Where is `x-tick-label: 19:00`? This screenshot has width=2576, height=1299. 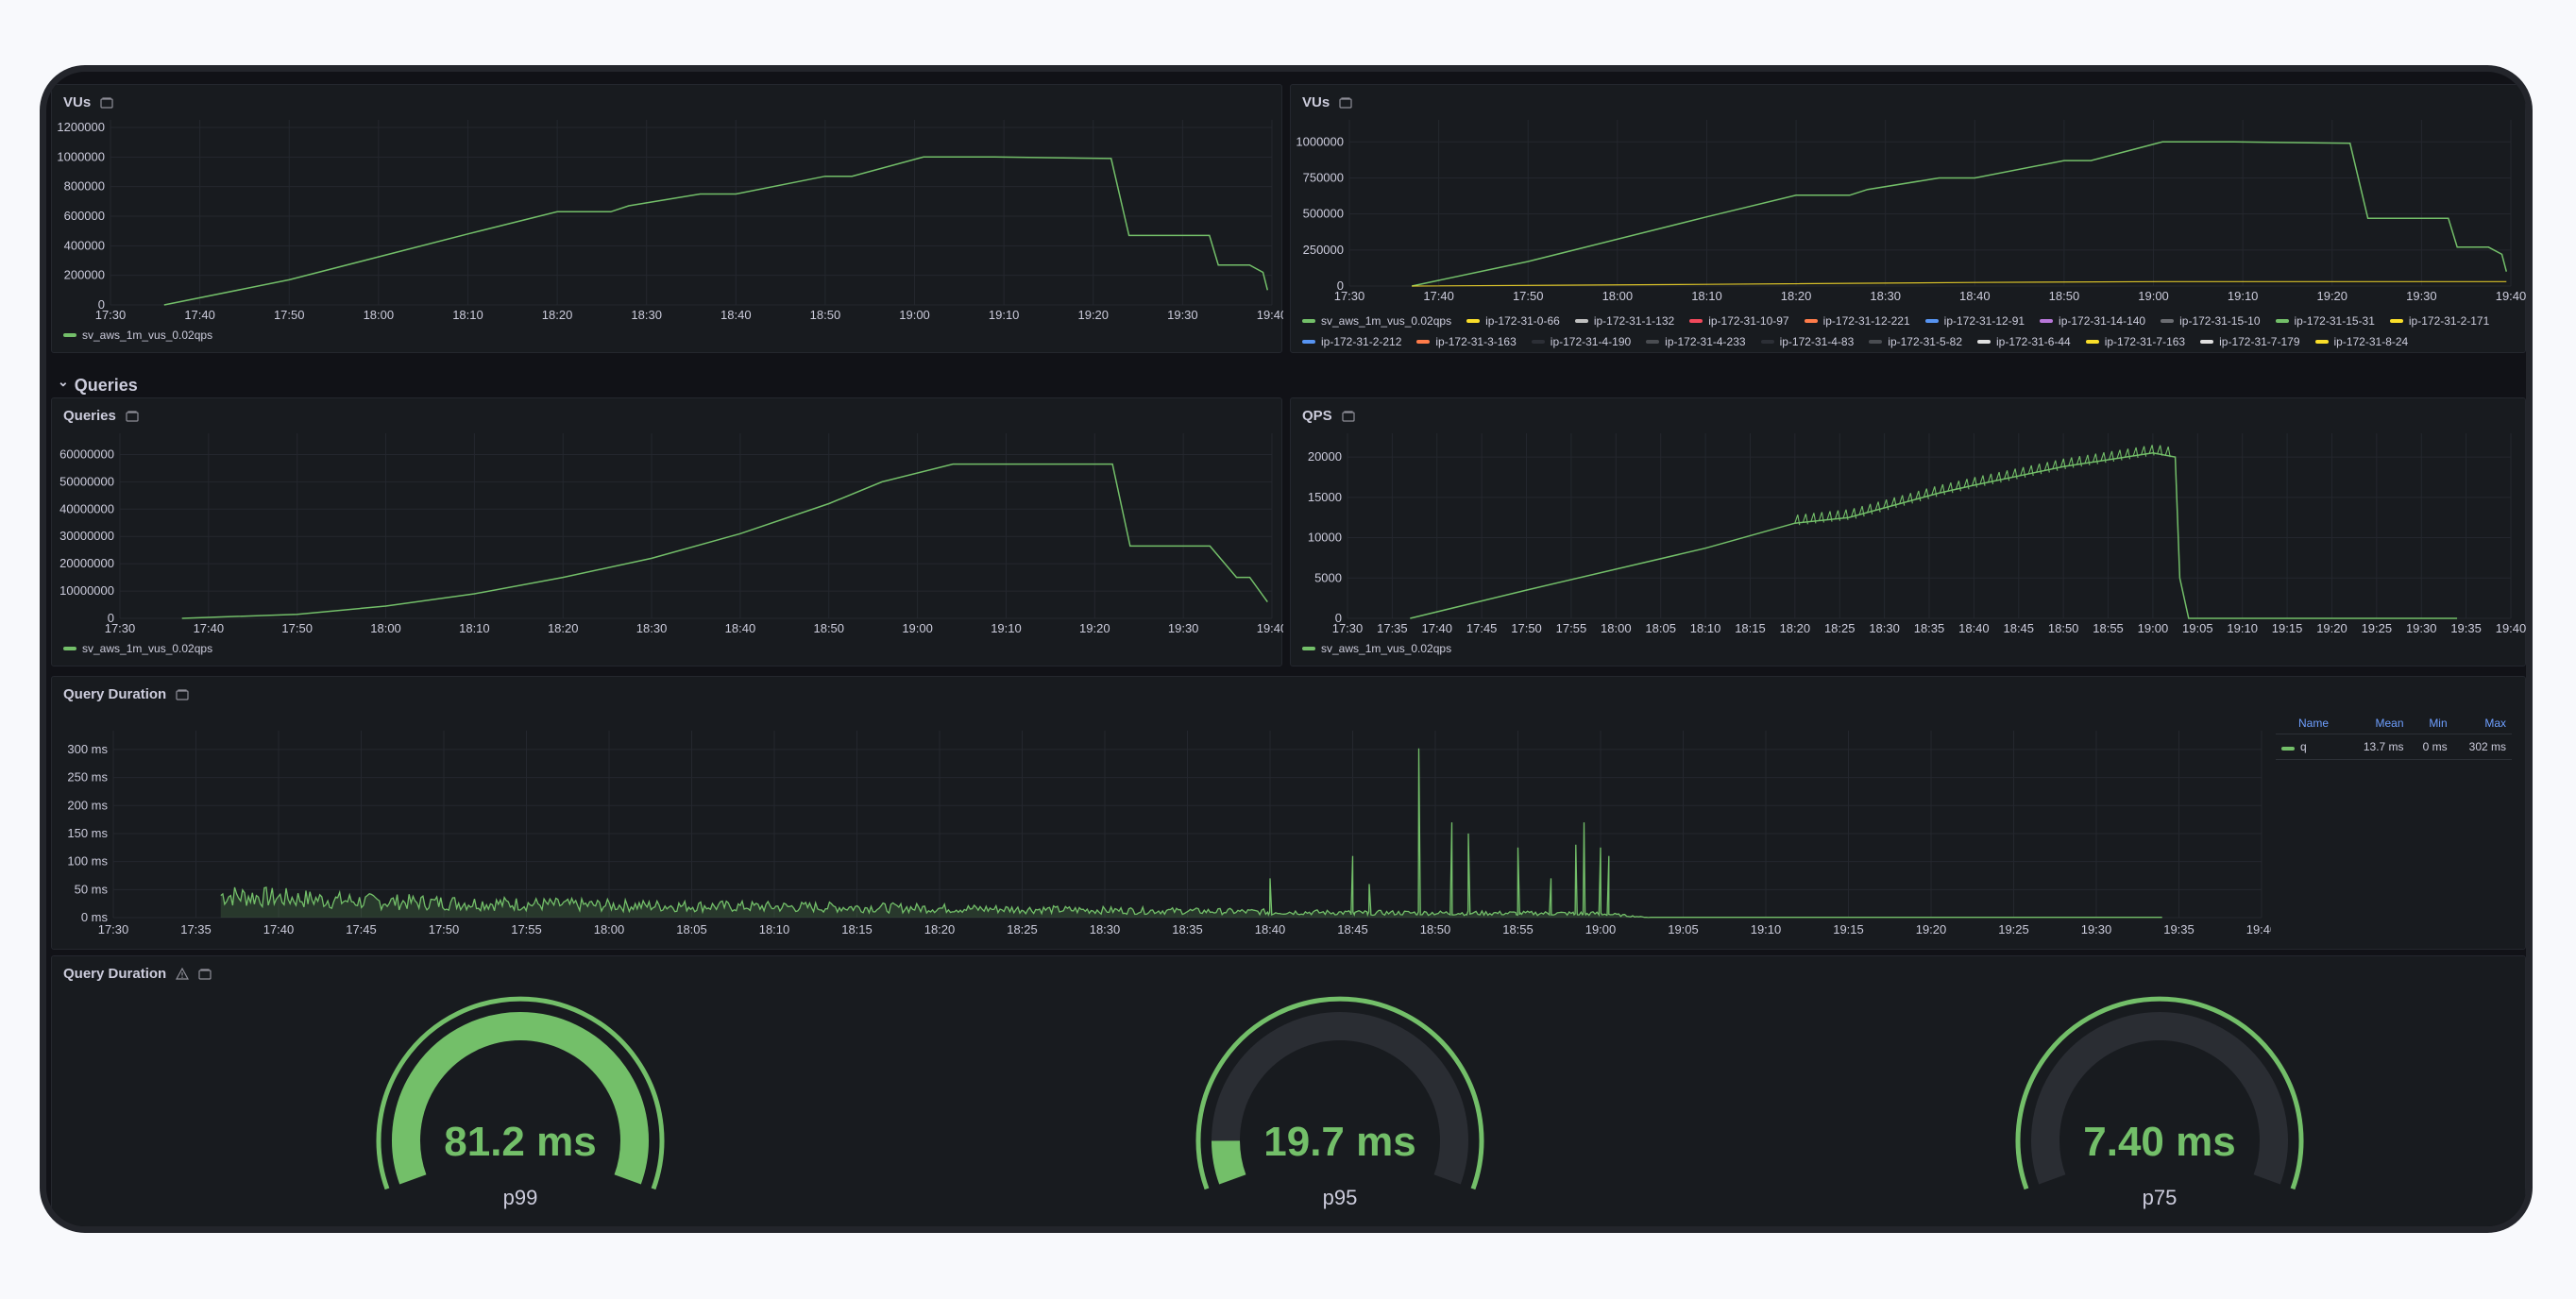
x-tick-label: 19:00 is located at coordinates (2153, 628).